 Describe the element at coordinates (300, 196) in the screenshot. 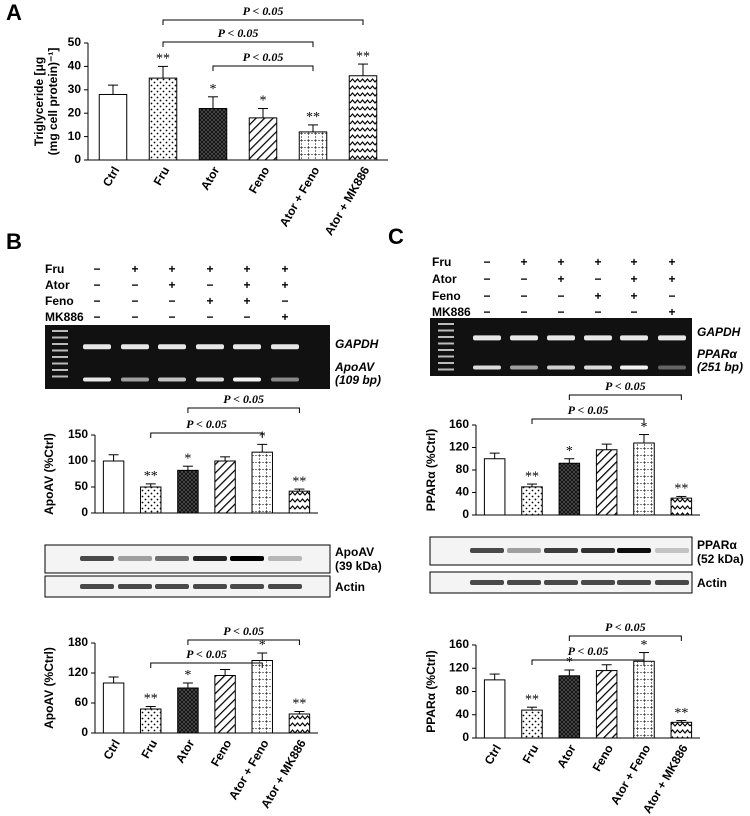

I see `x-tick-label: Ator + Feno` at that location.